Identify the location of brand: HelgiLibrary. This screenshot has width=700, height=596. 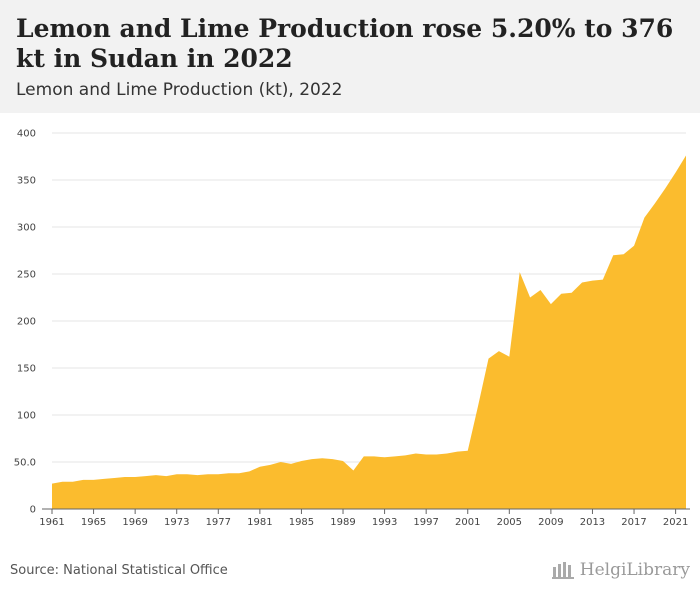
(620, 570).